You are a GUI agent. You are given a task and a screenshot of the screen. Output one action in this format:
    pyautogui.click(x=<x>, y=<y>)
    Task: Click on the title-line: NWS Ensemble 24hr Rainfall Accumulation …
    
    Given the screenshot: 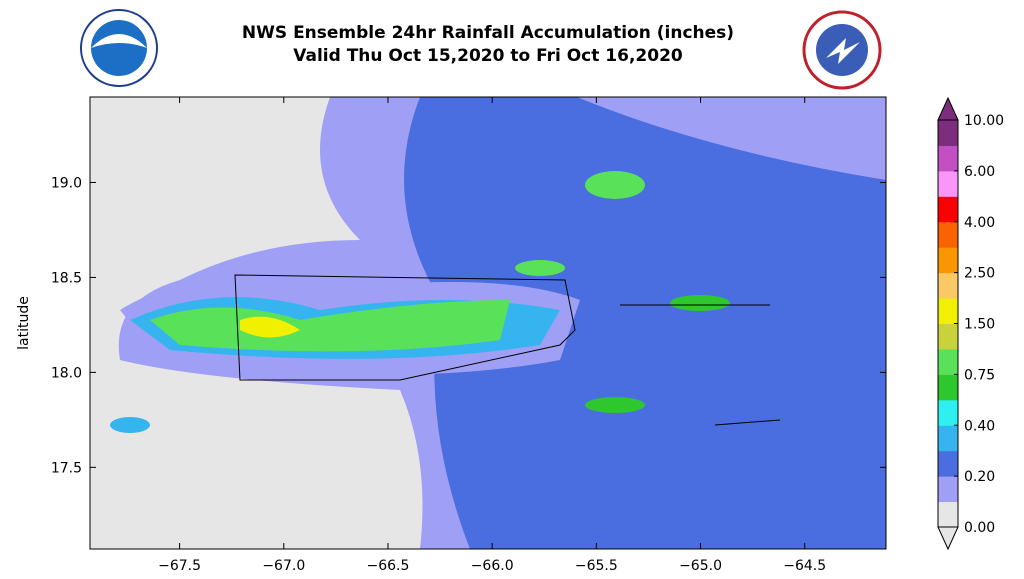 What is the action you would take?
    pyautogui.click(x=488, y=33)
    